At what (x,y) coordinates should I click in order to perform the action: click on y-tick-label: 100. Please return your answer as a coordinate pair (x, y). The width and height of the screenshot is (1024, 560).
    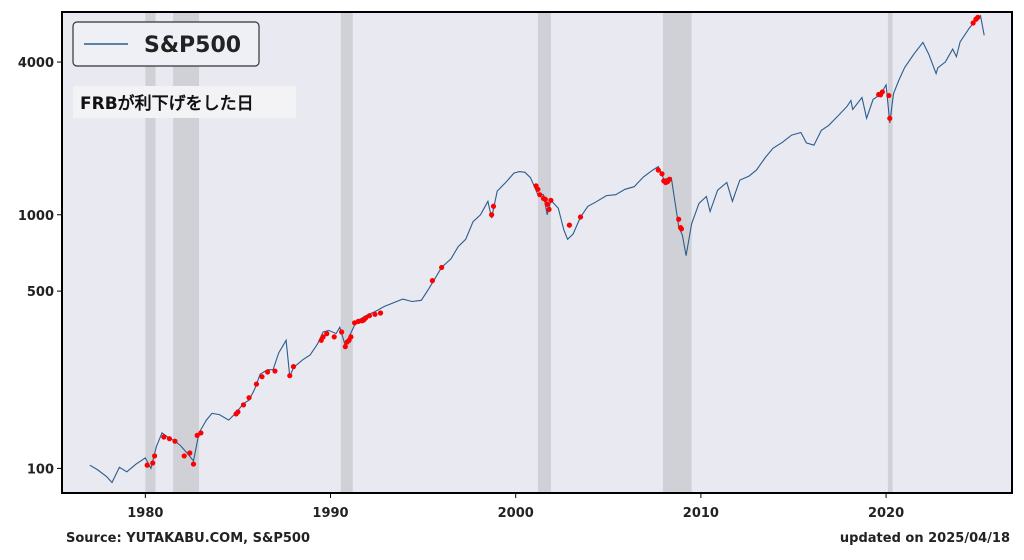
    Looking at the image, I should click on (40, 469).